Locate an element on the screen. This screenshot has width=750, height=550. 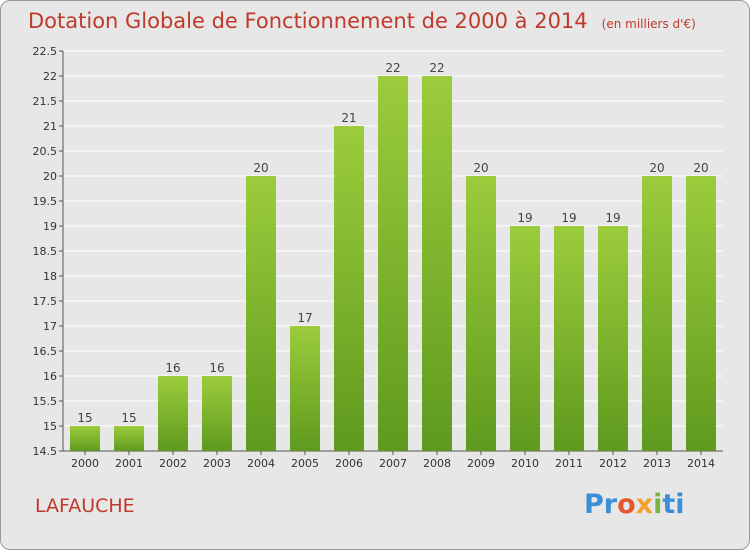
x-tick-label: 2000 is located at coordinates (85, 463).